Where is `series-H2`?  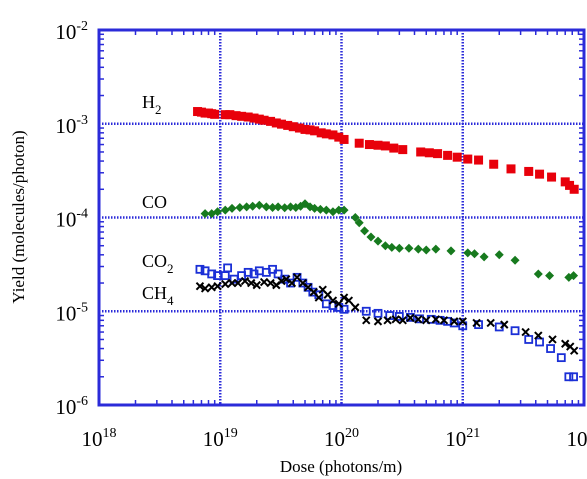
series-H2 is located at coordinates (386, 150).